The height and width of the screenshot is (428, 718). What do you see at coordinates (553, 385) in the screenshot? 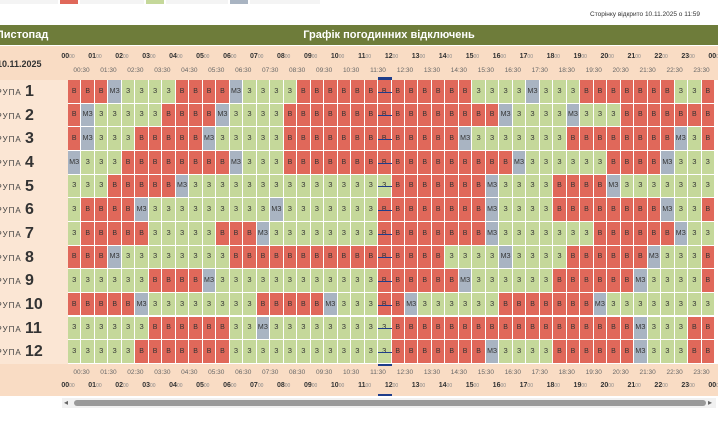
I see `hour-label: 1800` at bounding box center [553, 385].